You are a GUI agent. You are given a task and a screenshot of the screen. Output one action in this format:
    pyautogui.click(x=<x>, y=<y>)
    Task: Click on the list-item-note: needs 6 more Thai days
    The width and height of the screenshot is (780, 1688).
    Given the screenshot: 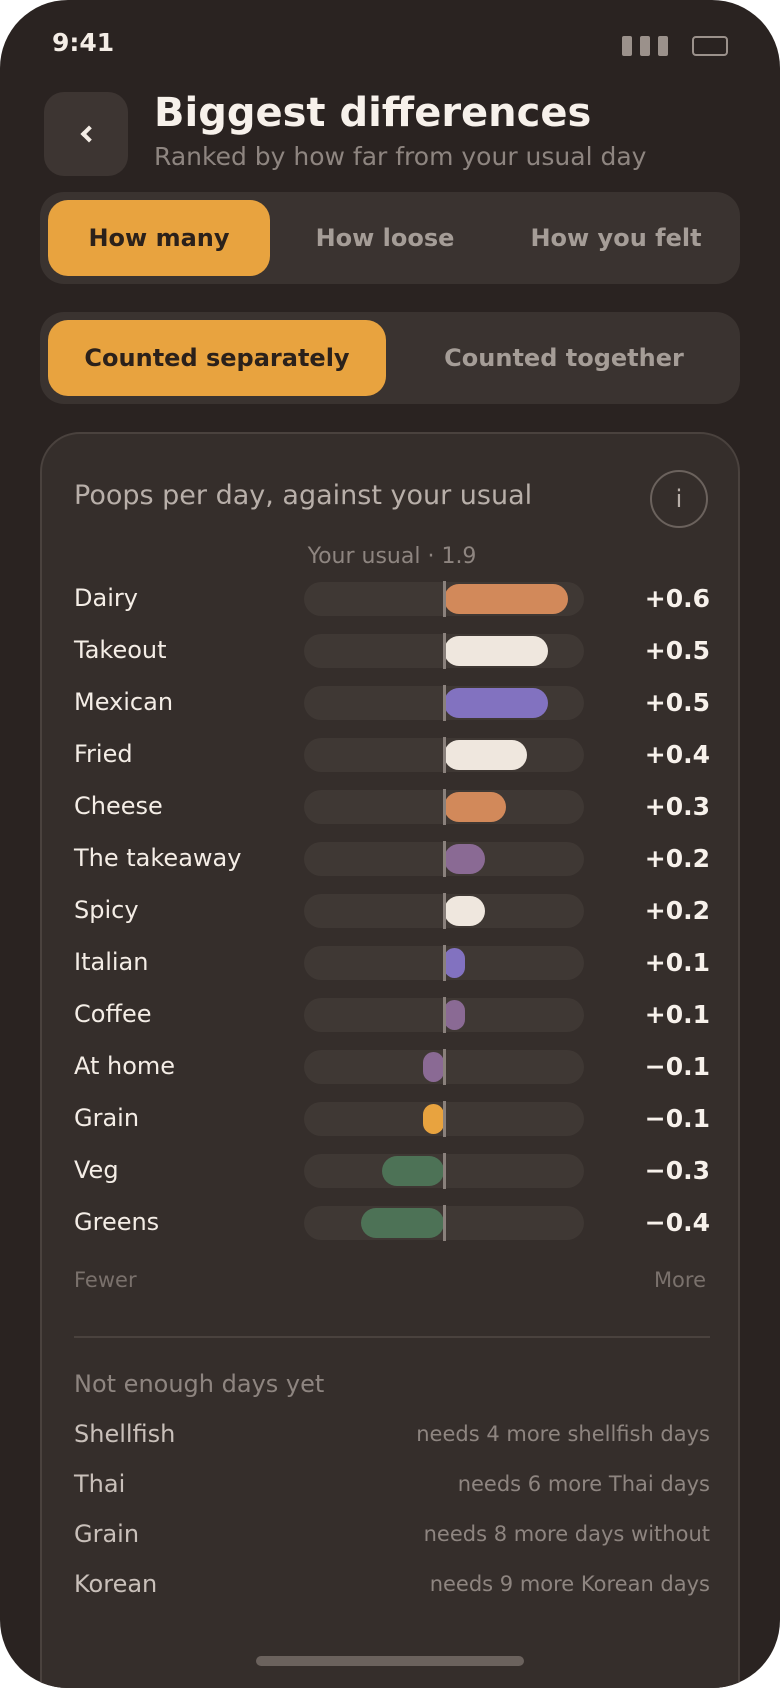 What is the action you would take?
    pyautogui.click(x=583, y=1484)
    